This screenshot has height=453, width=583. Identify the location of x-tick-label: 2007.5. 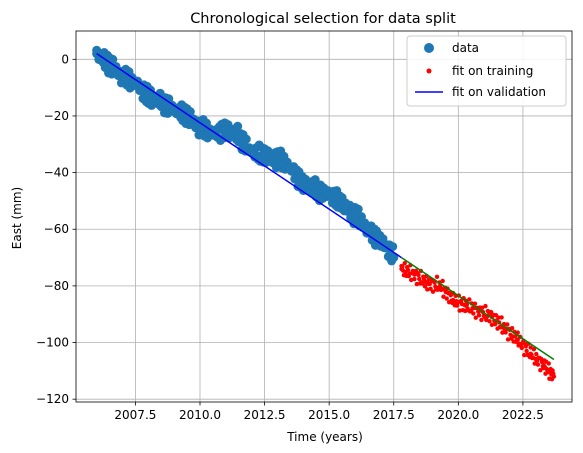
(135, 415).